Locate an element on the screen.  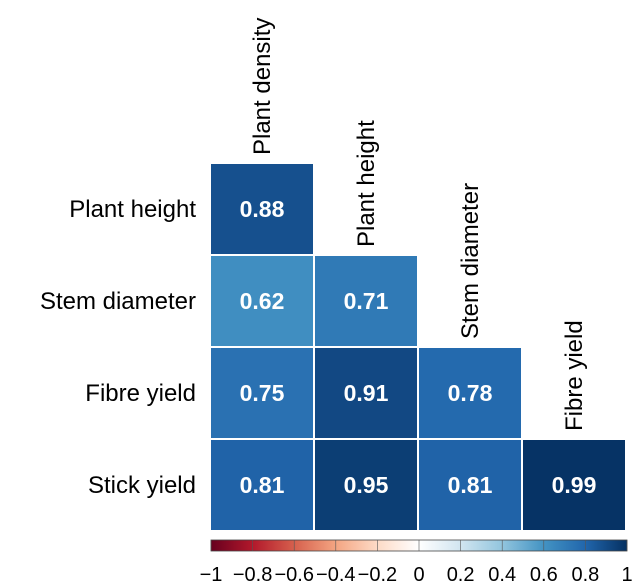
column-label: Stem diameter is located at coordinates (470, 261).